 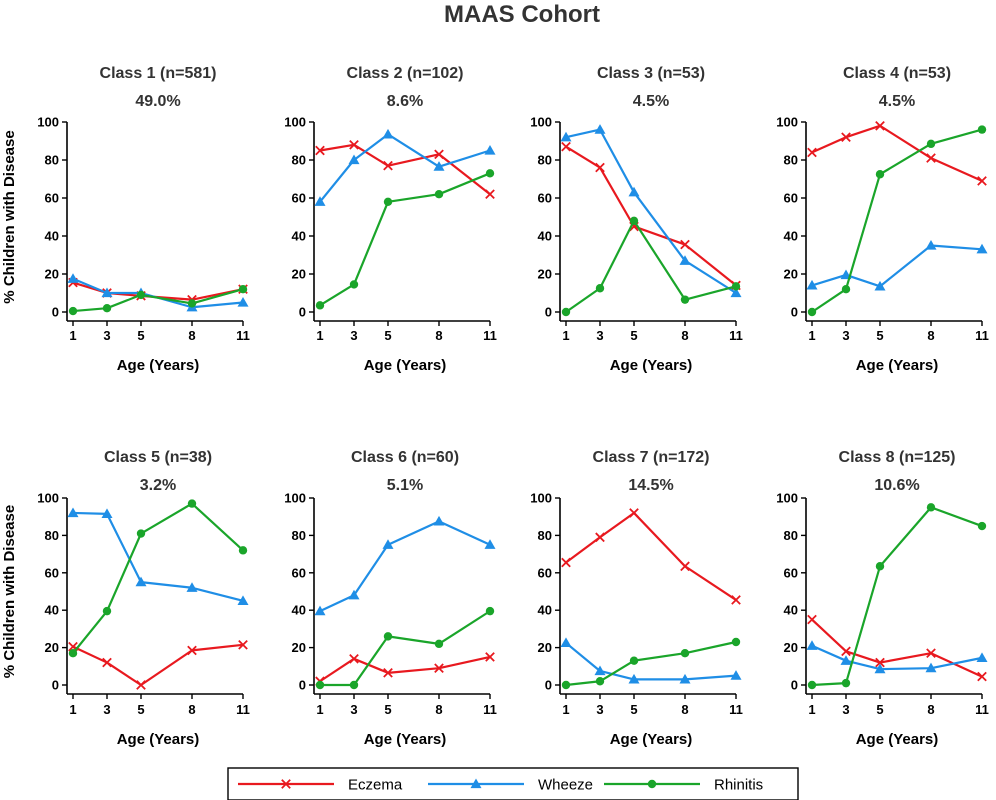 I want to click on panel-title: Class 6 (n=60), so click(x=405, y=457).